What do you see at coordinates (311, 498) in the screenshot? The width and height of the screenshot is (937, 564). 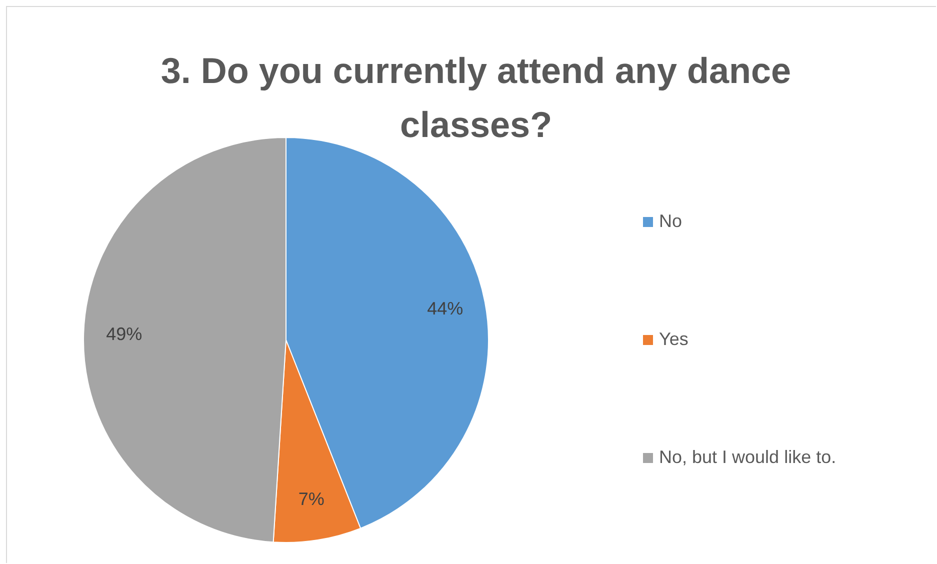 I see `data-label: 7%` at bounding box center [311, 498].